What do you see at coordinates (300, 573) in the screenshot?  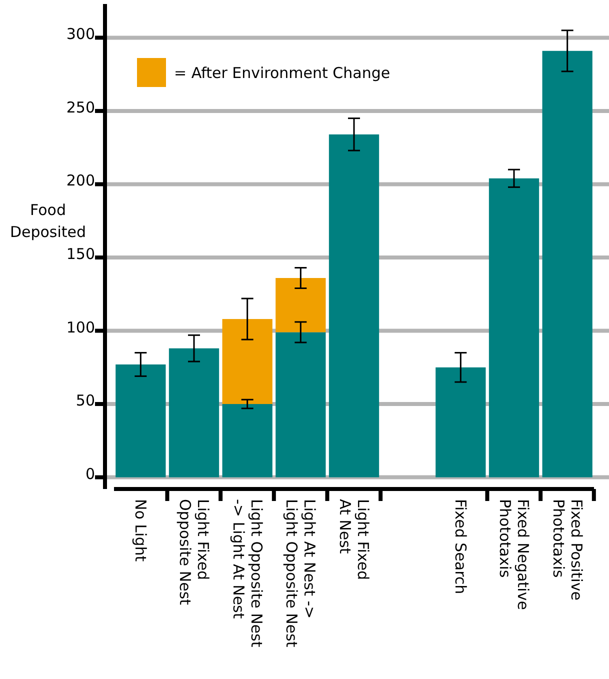 I see `x-tick-label: Light At Nest -> Light Opposite Nest` at bounding box center [300, 573].